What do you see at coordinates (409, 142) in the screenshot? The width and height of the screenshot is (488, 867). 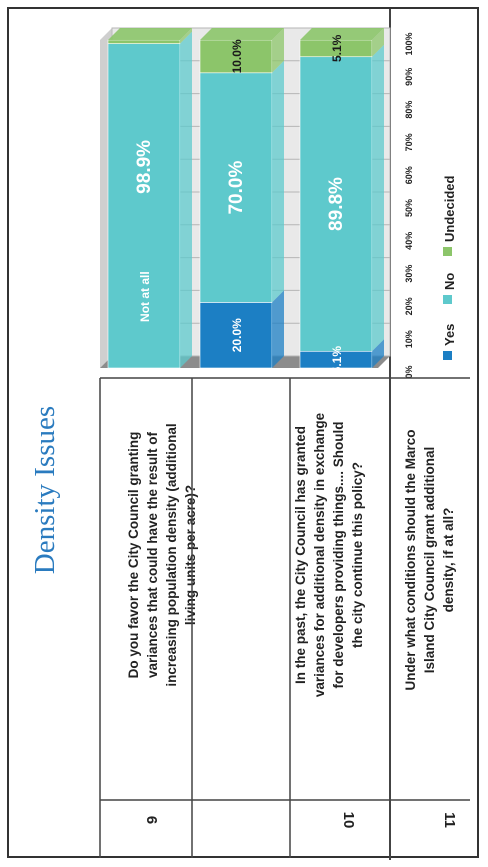 I see `x-tick-label: 70%` at bounding box center [409, 142].